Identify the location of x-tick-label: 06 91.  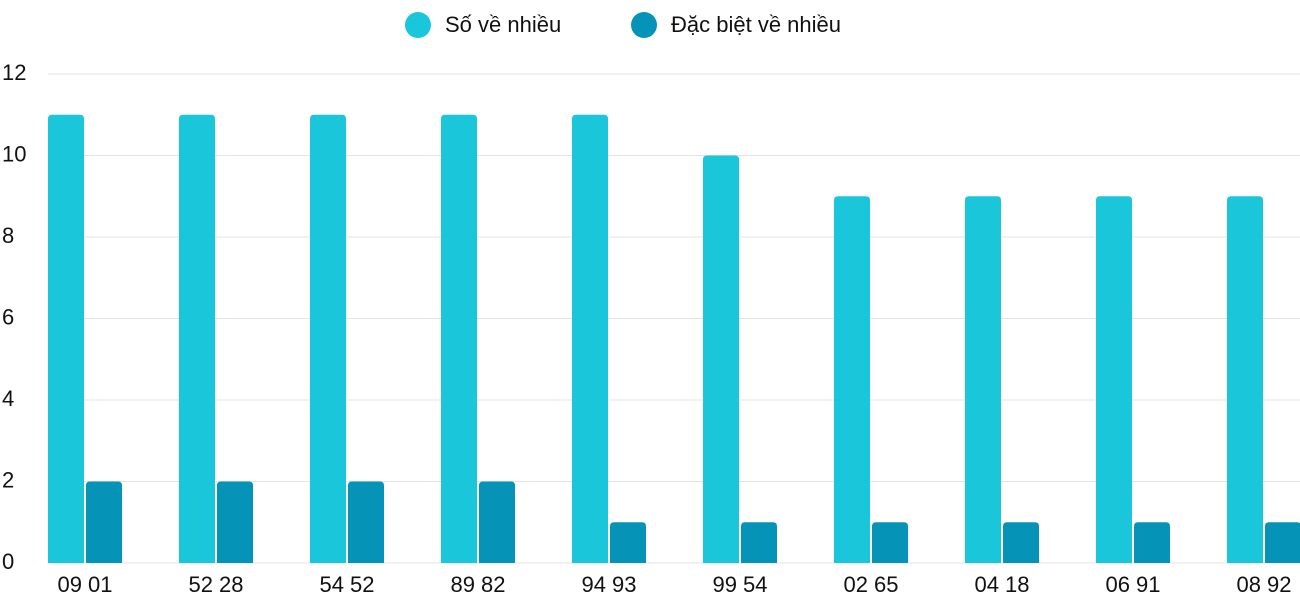
(1132, 584).